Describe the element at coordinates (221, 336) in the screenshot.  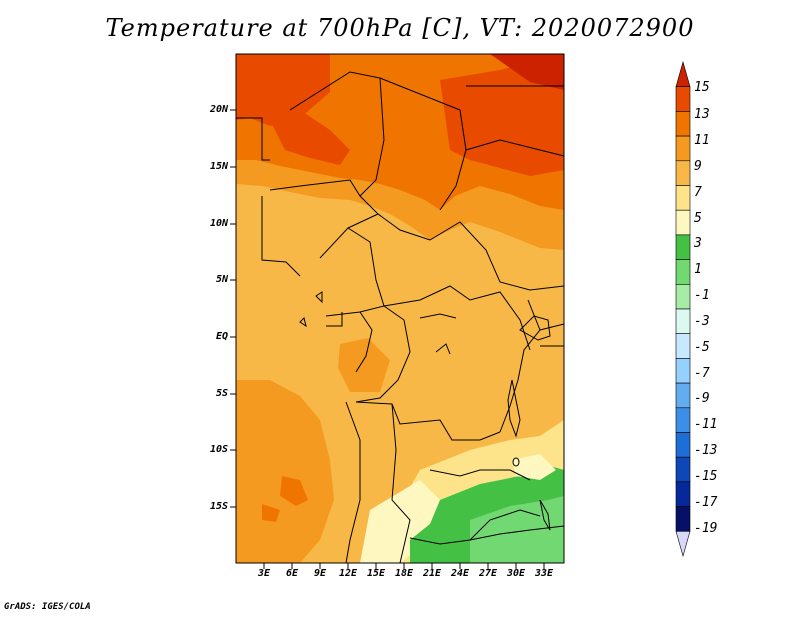
I see `lat-label-eq: EQ` at that location.